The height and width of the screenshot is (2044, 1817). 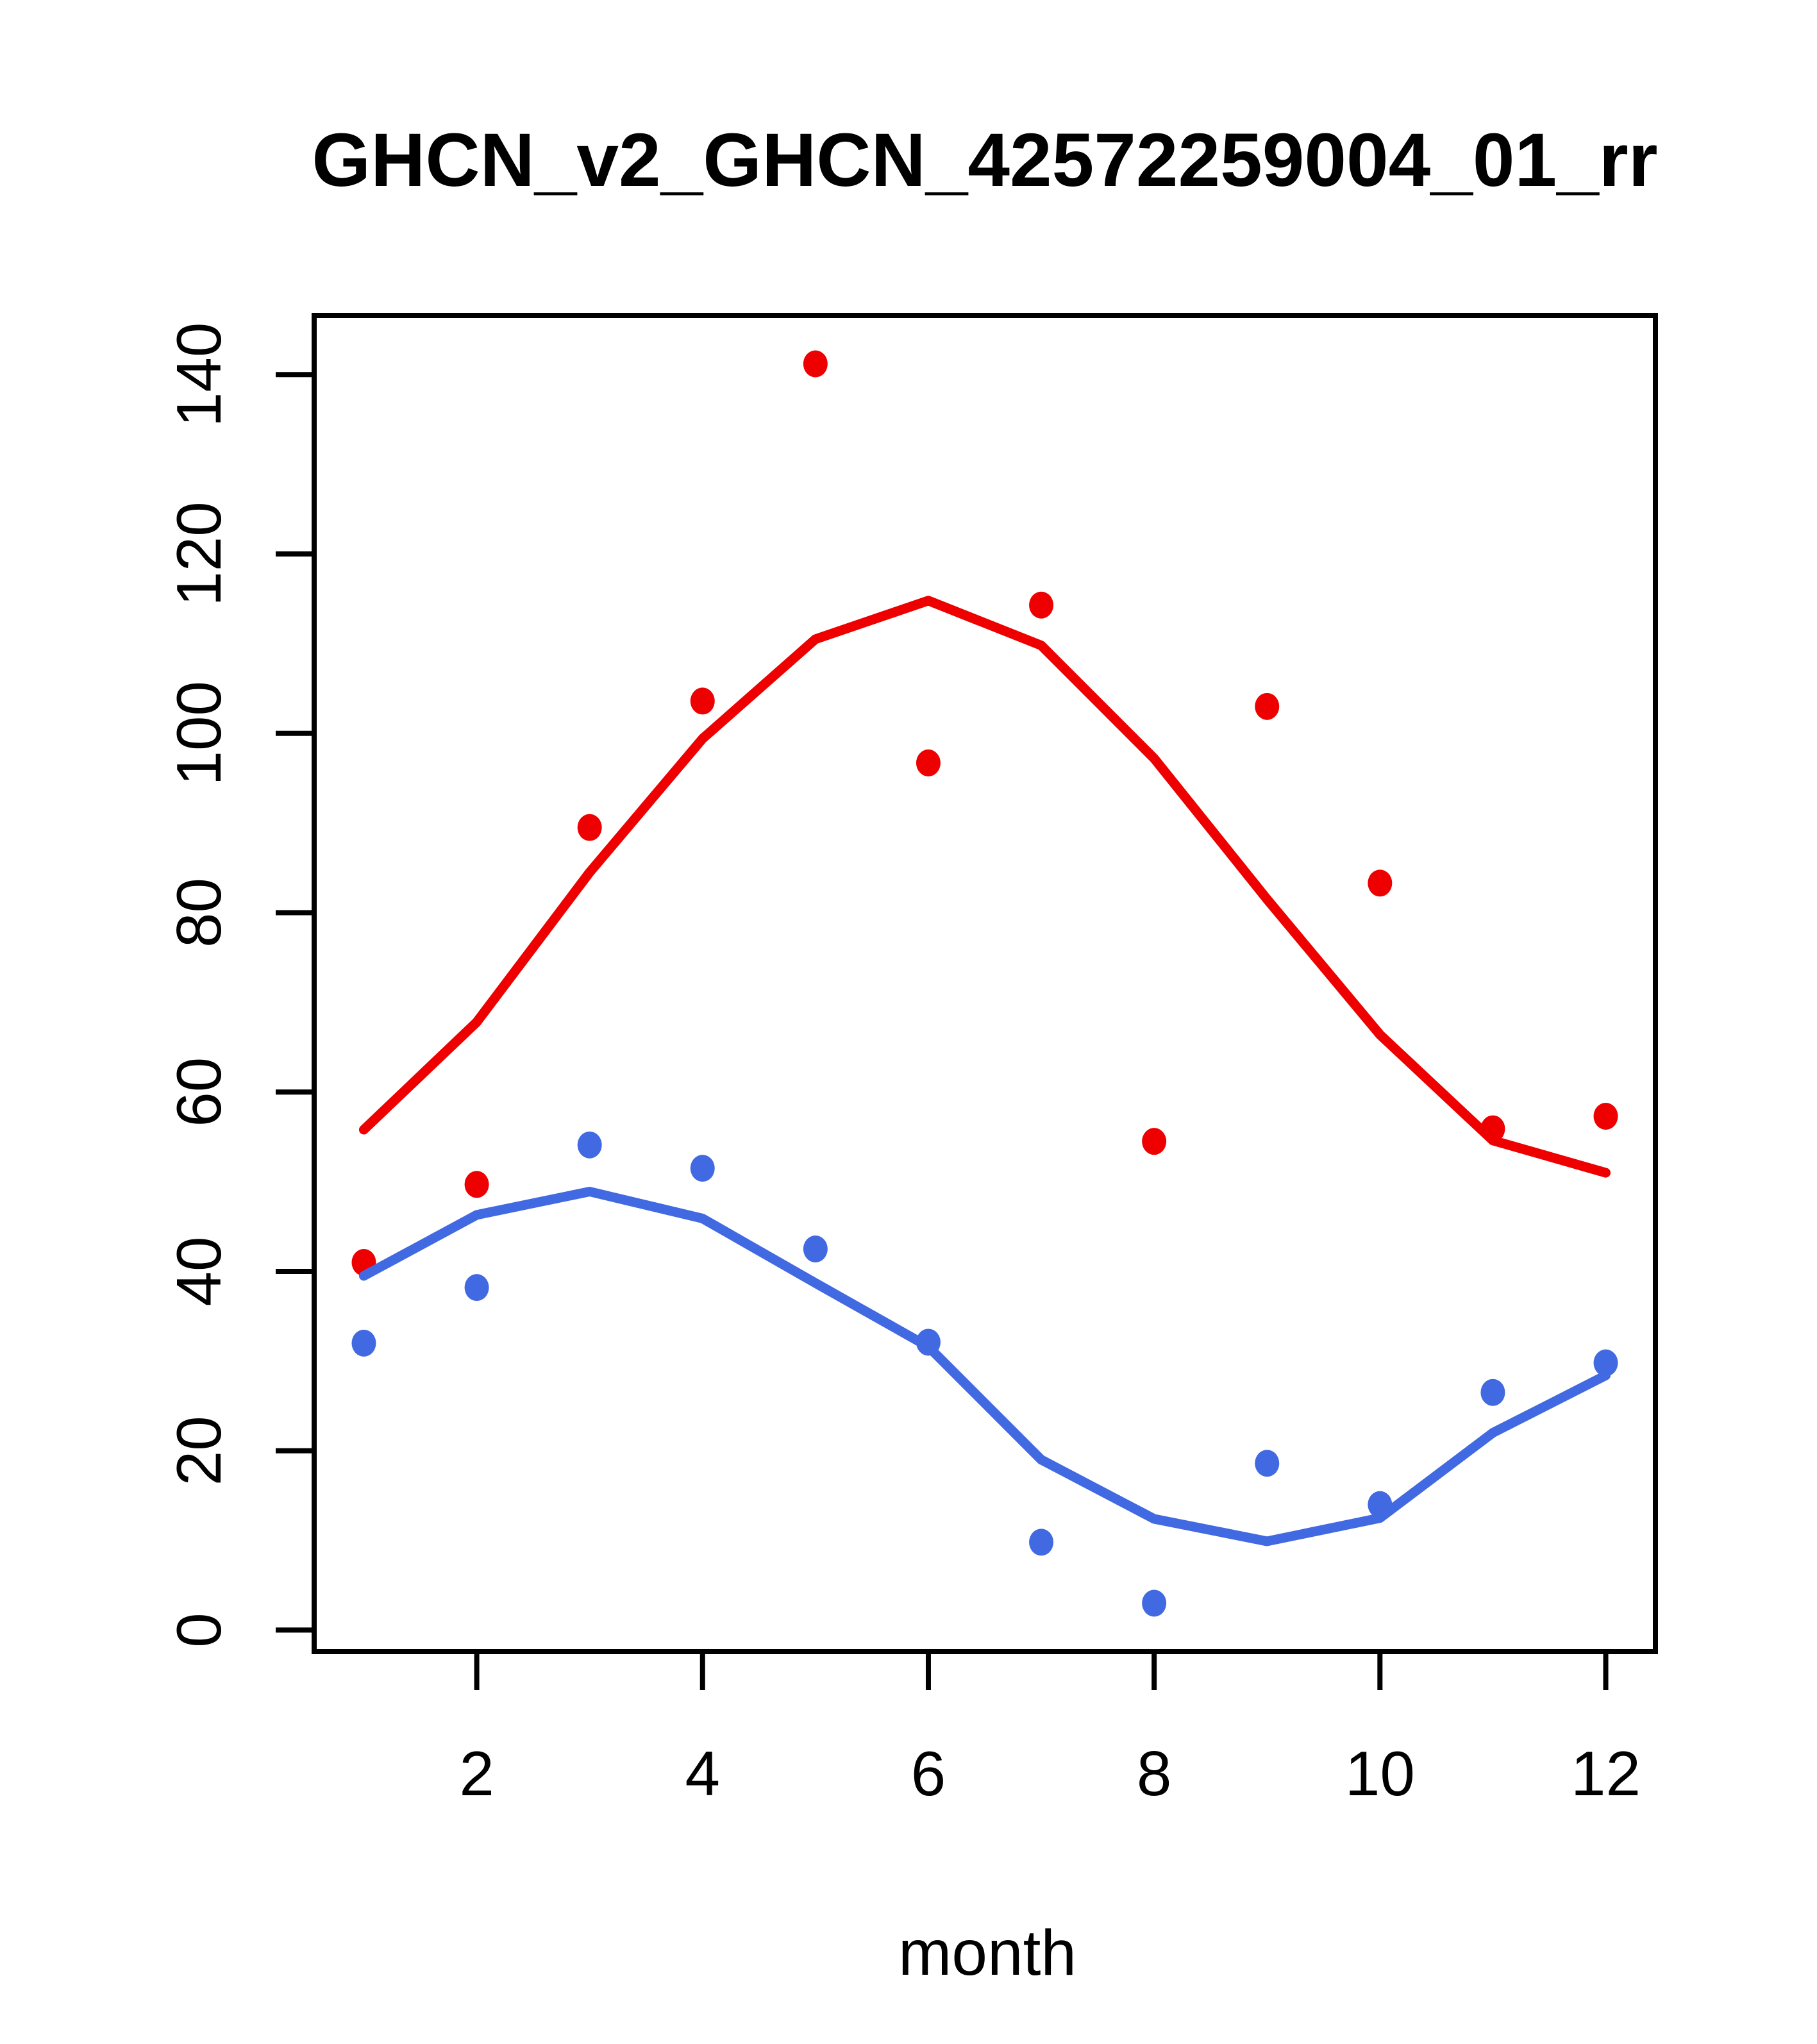 I want to click on red-data-point-m6, so click(x=929, y=762).